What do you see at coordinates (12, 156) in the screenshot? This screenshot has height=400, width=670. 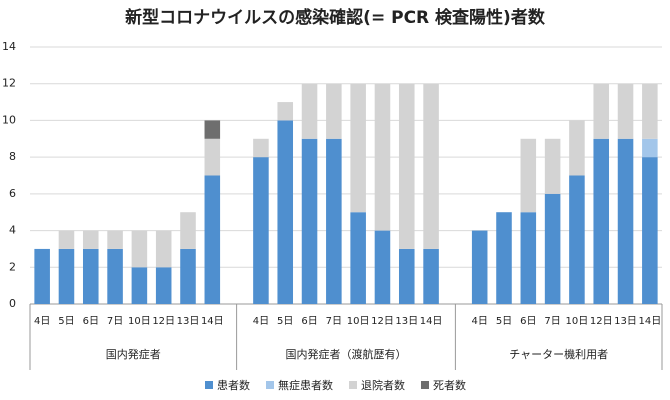 I see `y-tick-label: 8` at bounding box center [12, 156].